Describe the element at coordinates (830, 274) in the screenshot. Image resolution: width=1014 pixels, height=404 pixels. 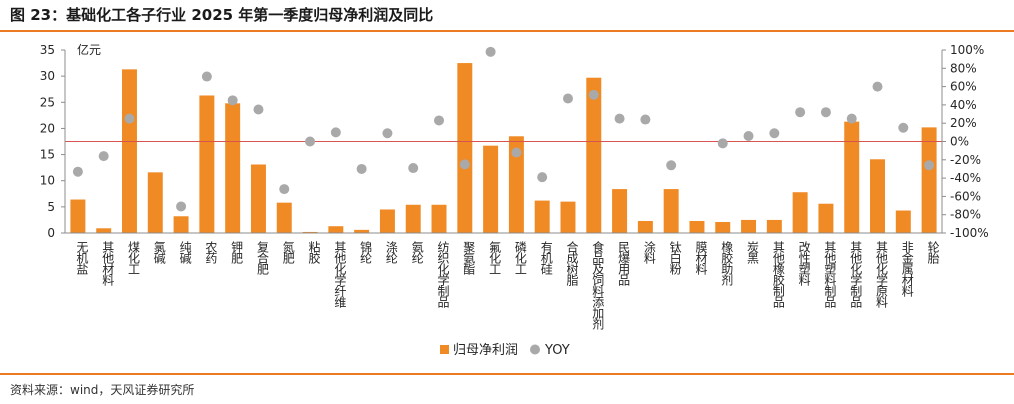
I see `category-label: 其他塑料制品` at that location.